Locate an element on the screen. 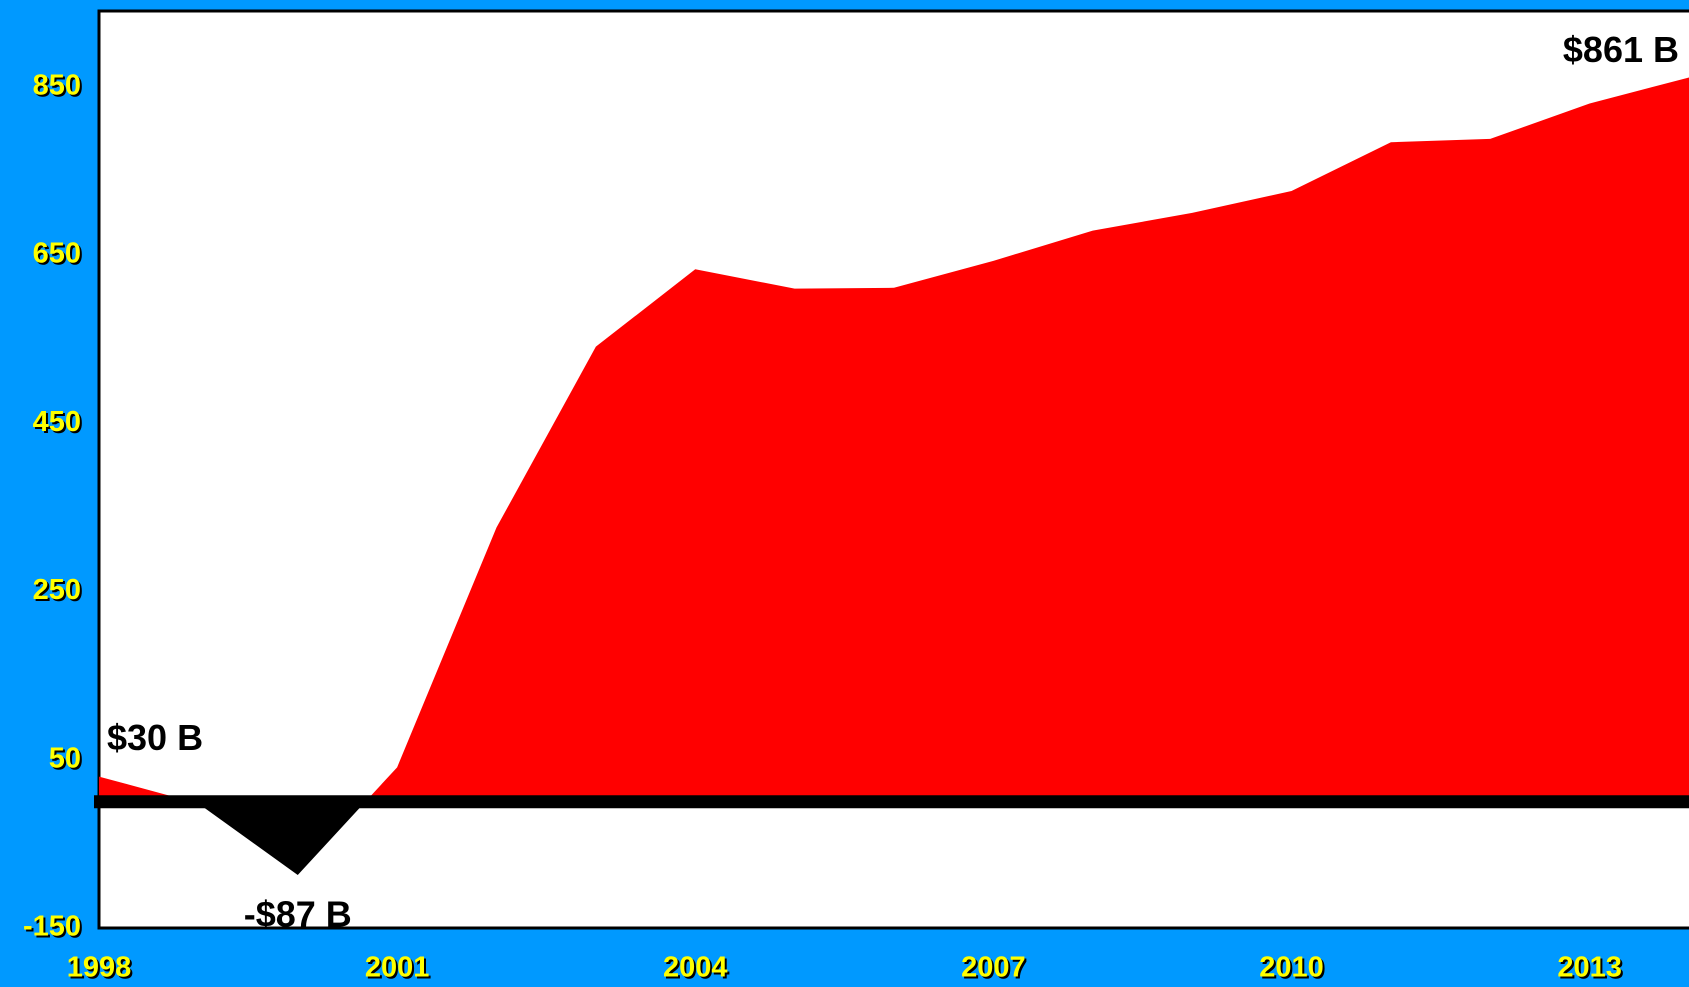  y-tick-label: 250 is located at coordinates (57, 590).